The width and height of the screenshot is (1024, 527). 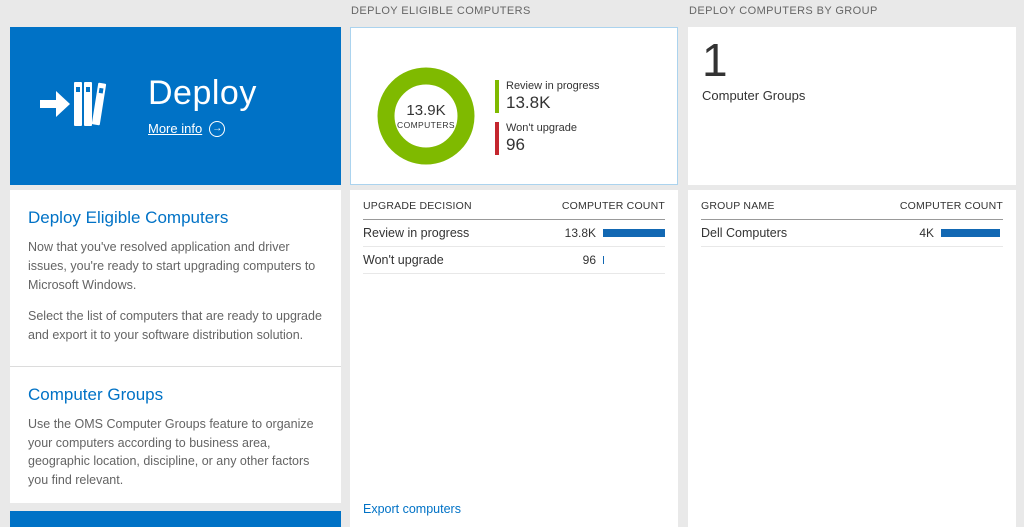 I want to click on row-label: Won't upgrade, so click(x=403, y=260).